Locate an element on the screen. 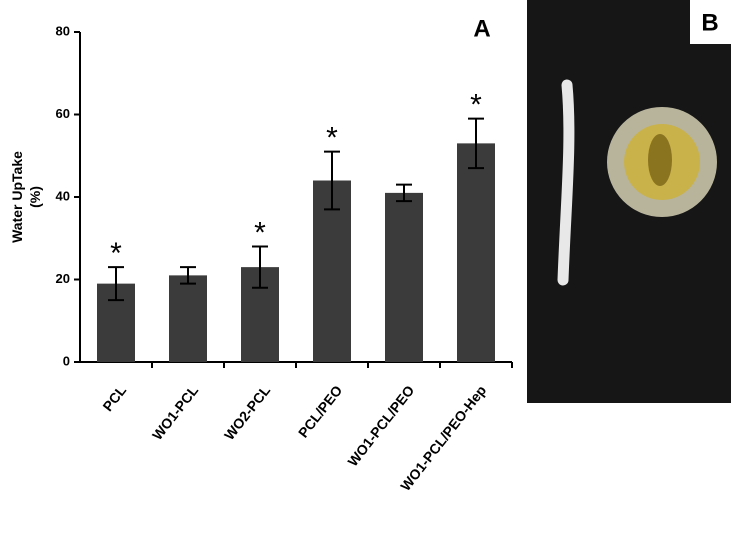  coin-figure is located at coordinates (660, 160).